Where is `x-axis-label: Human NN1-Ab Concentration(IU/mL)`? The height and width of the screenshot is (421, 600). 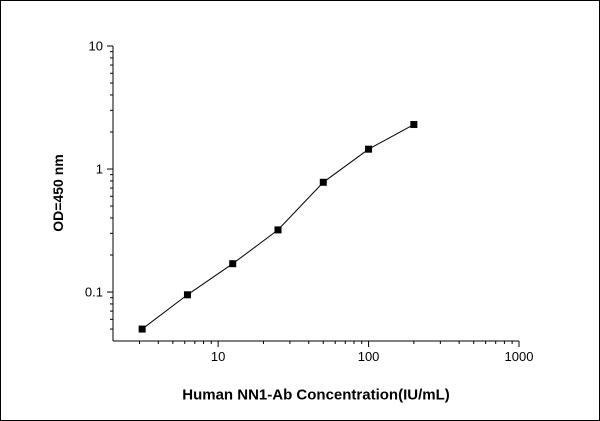
x-axis-label: Human NN1-Ab Concentration(IU/mL) is located at coordinates (316, 395).